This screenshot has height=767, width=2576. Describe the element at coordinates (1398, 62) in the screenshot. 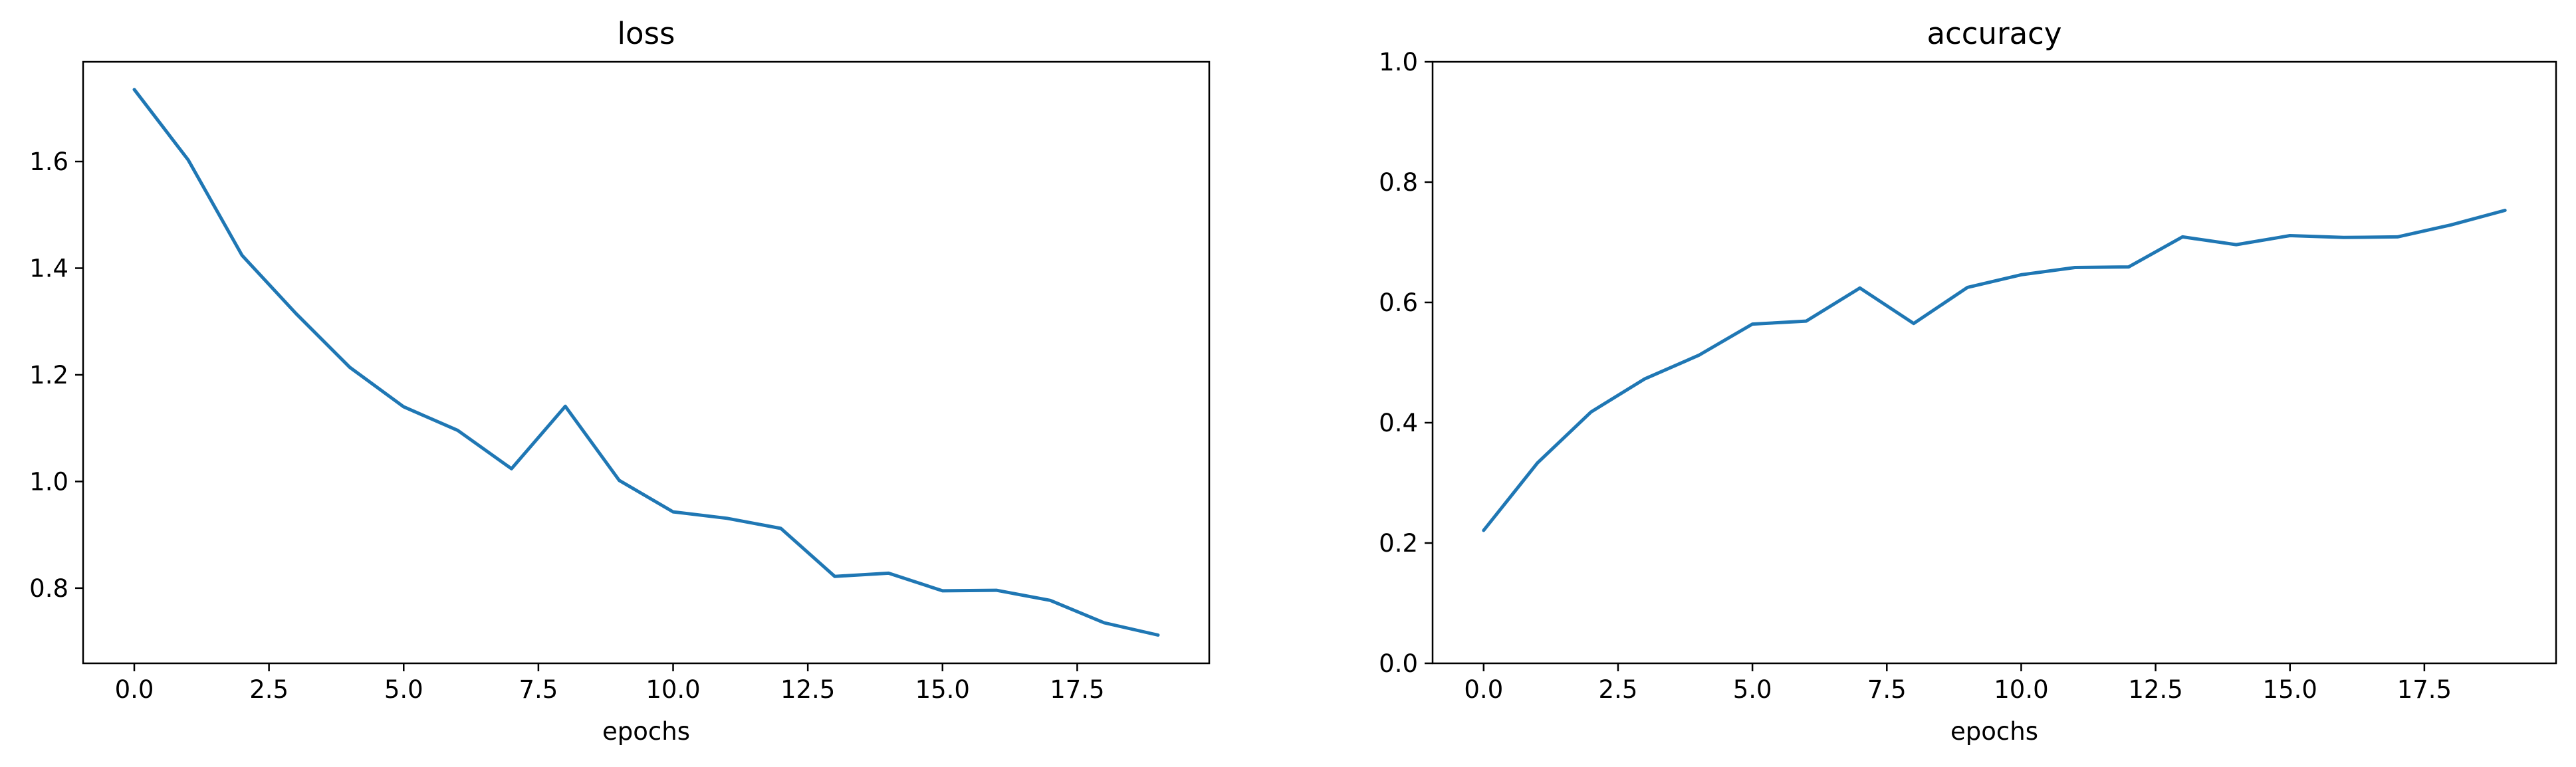

I see `accuracy-y-tick-label: 1.0` at that location.